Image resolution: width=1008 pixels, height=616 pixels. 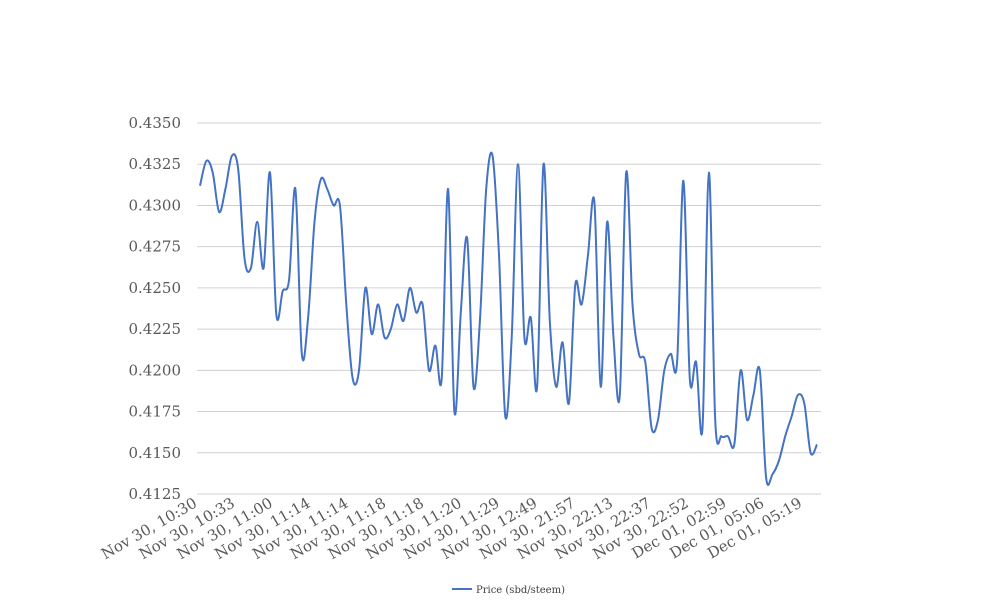 What do you see at coordinates (155, 412) in the screenshot?
I see `y-tick-label: 0.4175` at bounding box center [155, 412].